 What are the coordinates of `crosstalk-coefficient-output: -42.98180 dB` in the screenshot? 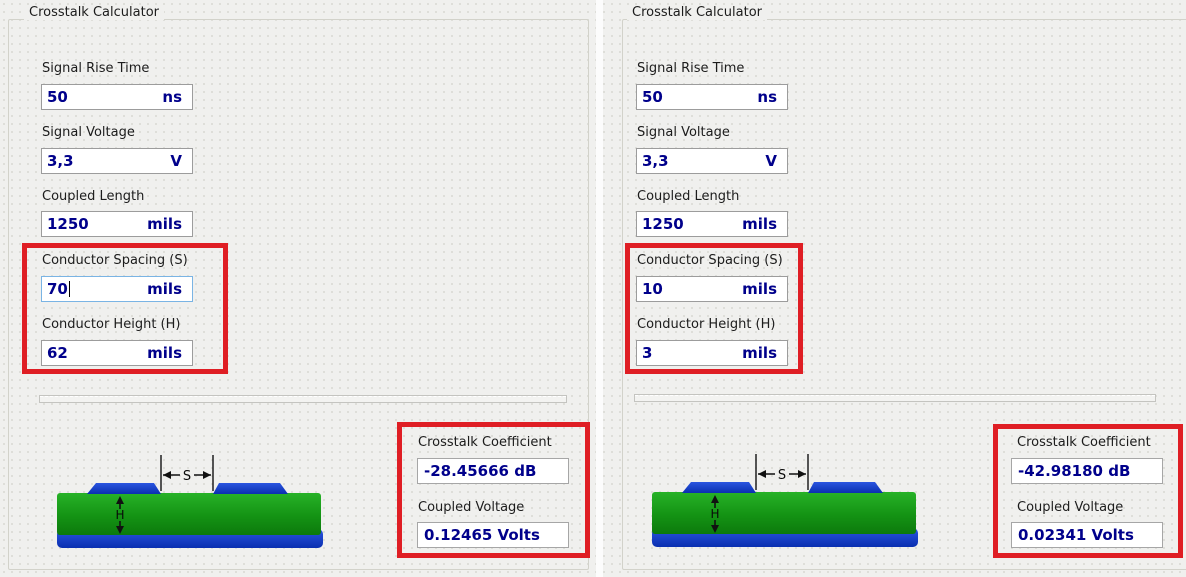 It's located at (1087, 471).